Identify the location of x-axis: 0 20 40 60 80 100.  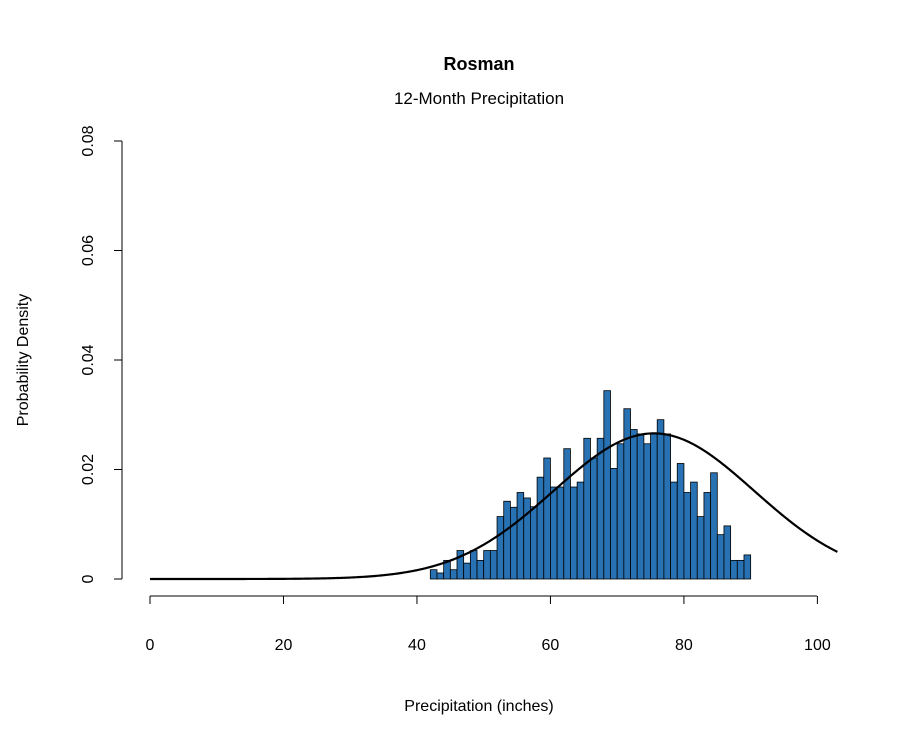
(488, 624).